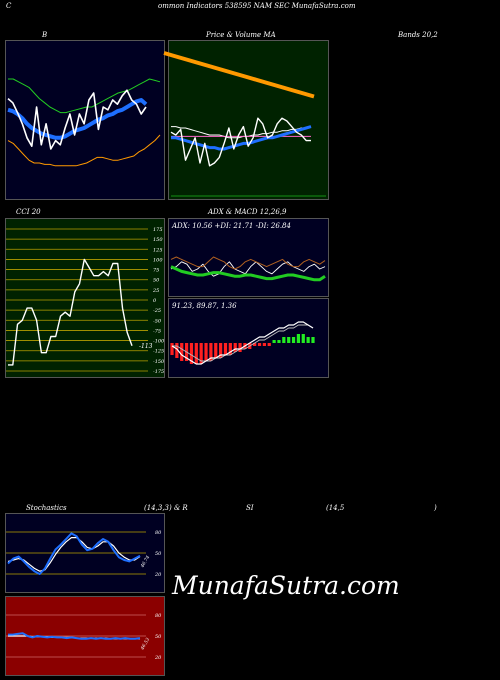  What do you see at coordinates (157, 331) in the screenshot?
I see `tick-label: -75` at bounding box center [157, 331].